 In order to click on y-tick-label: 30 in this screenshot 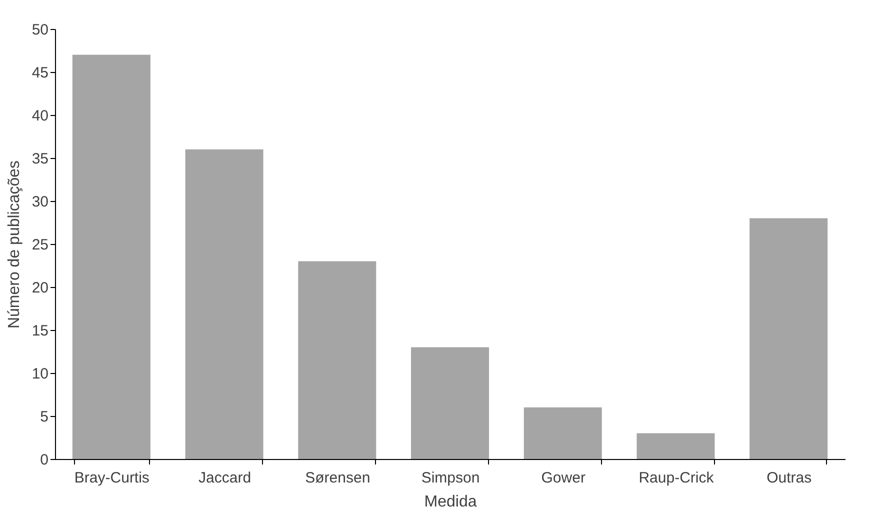, I will do `click(40, 202)`.